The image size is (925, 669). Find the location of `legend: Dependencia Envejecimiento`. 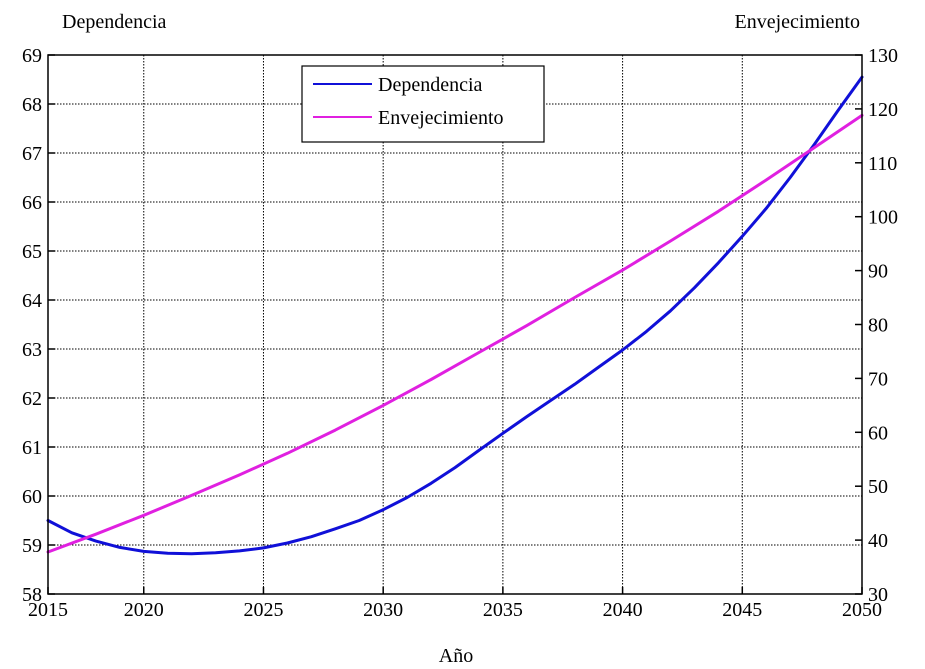

legend: Dependencia Envejecimiento is located at coordinates (423, 104).